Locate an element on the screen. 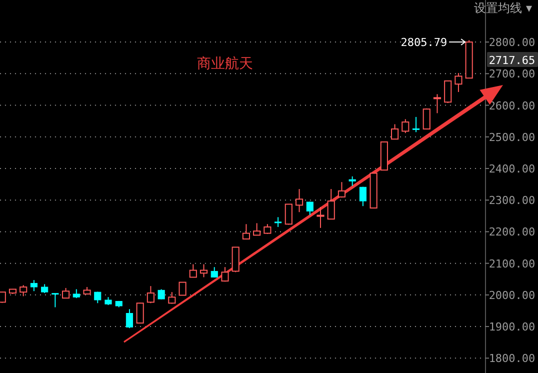 The height and width of the screenshot is (373, 538). y-tick-label: 2000.00 is located at coordinates (512, 295).